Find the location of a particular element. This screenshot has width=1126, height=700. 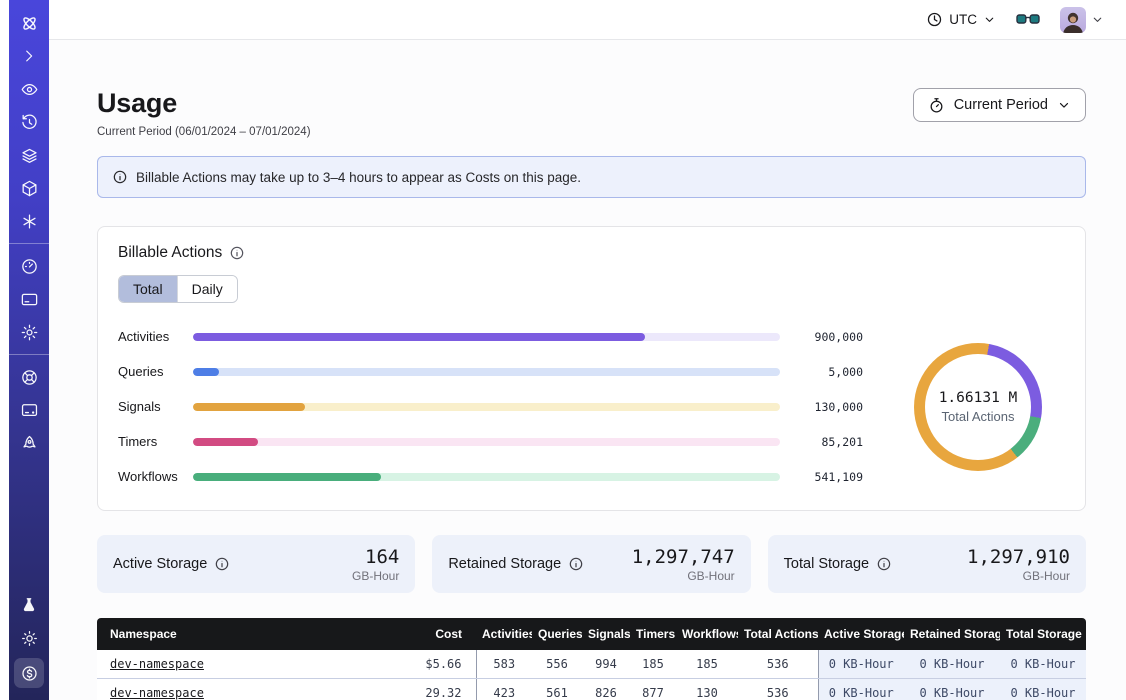

retained-storage-card: Retained Storage 1,297,747 GB-Hour is located at coordinates (591, 564).